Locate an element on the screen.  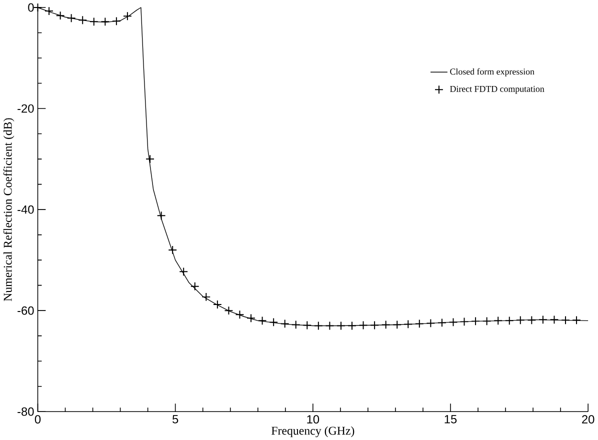
x-tick-label: 10 is located at coordinates (313, 419).